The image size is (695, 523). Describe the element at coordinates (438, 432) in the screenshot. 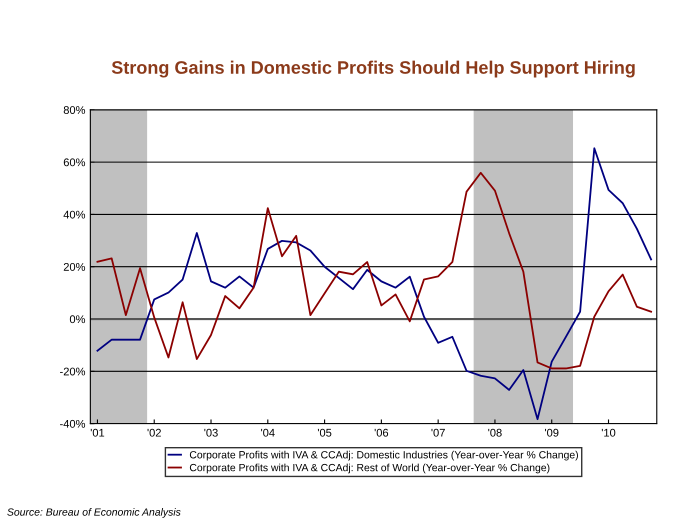

I see `x-tick-label: '07` at that location.